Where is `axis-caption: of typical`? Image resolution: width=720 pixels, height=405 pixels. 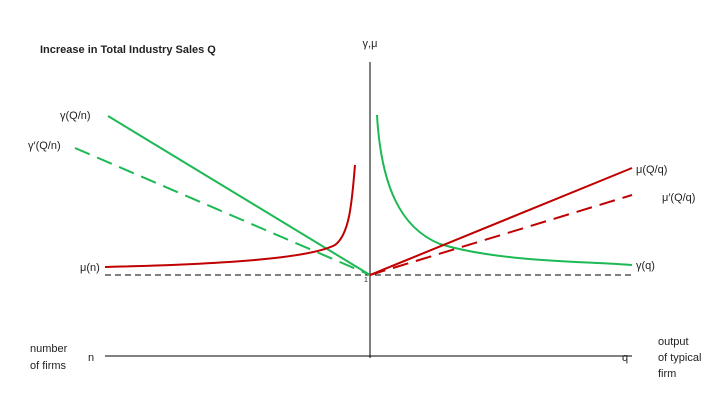 axis-caption: of typical is located at coordinates (679, 358).